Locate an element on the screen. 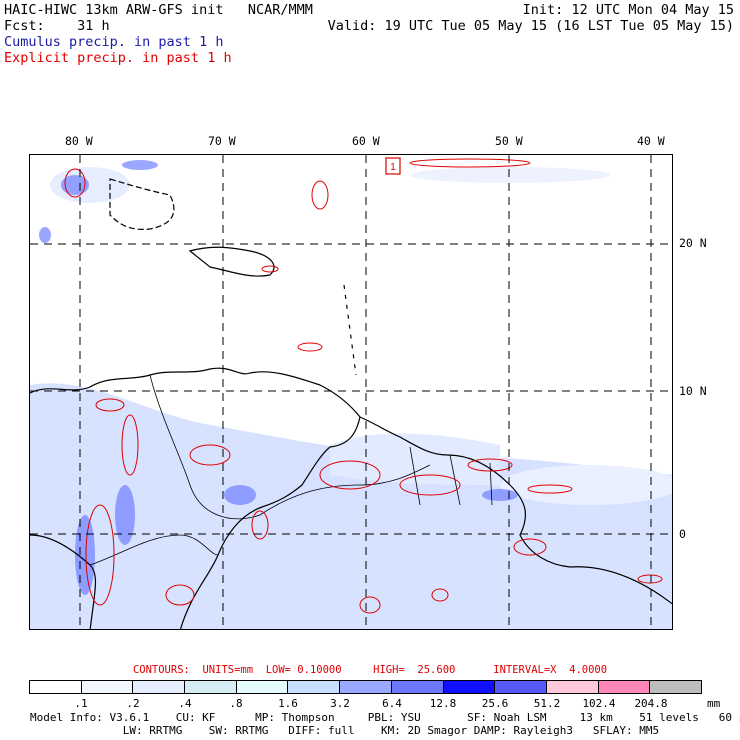 This screenshot has height=740, width=740. colorbar-tick: 3.2 is located at coordinates (340, 703).